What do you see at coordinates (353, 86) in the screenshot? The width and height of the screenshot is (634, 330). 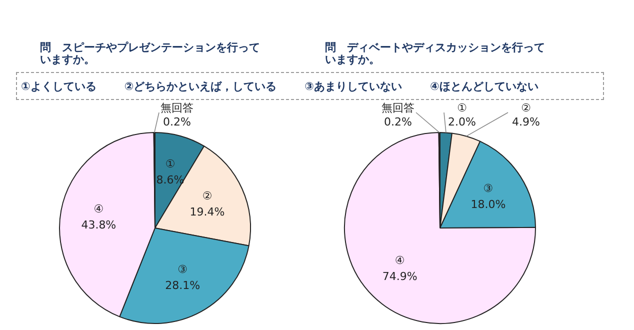 I see `text: ③あまりしていない` at bounding box center [353, 86].